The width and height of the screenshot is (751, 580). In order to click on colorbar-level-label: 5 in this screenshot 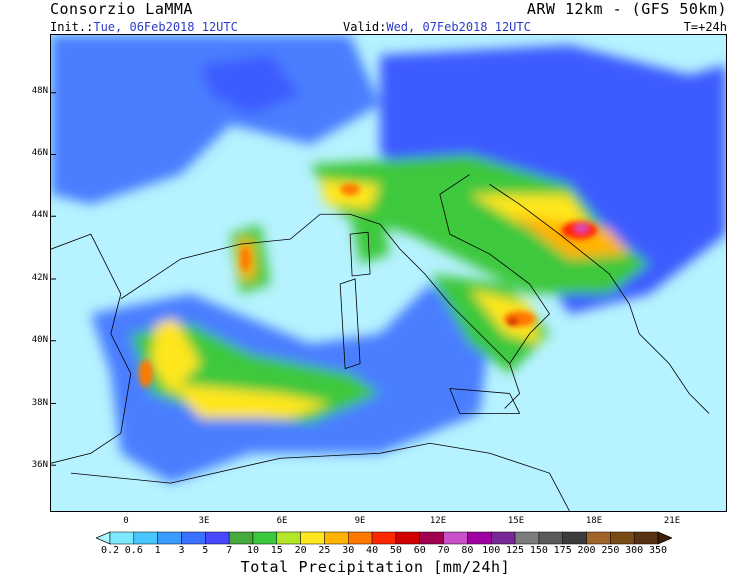, I will do `click(205, 550)`.